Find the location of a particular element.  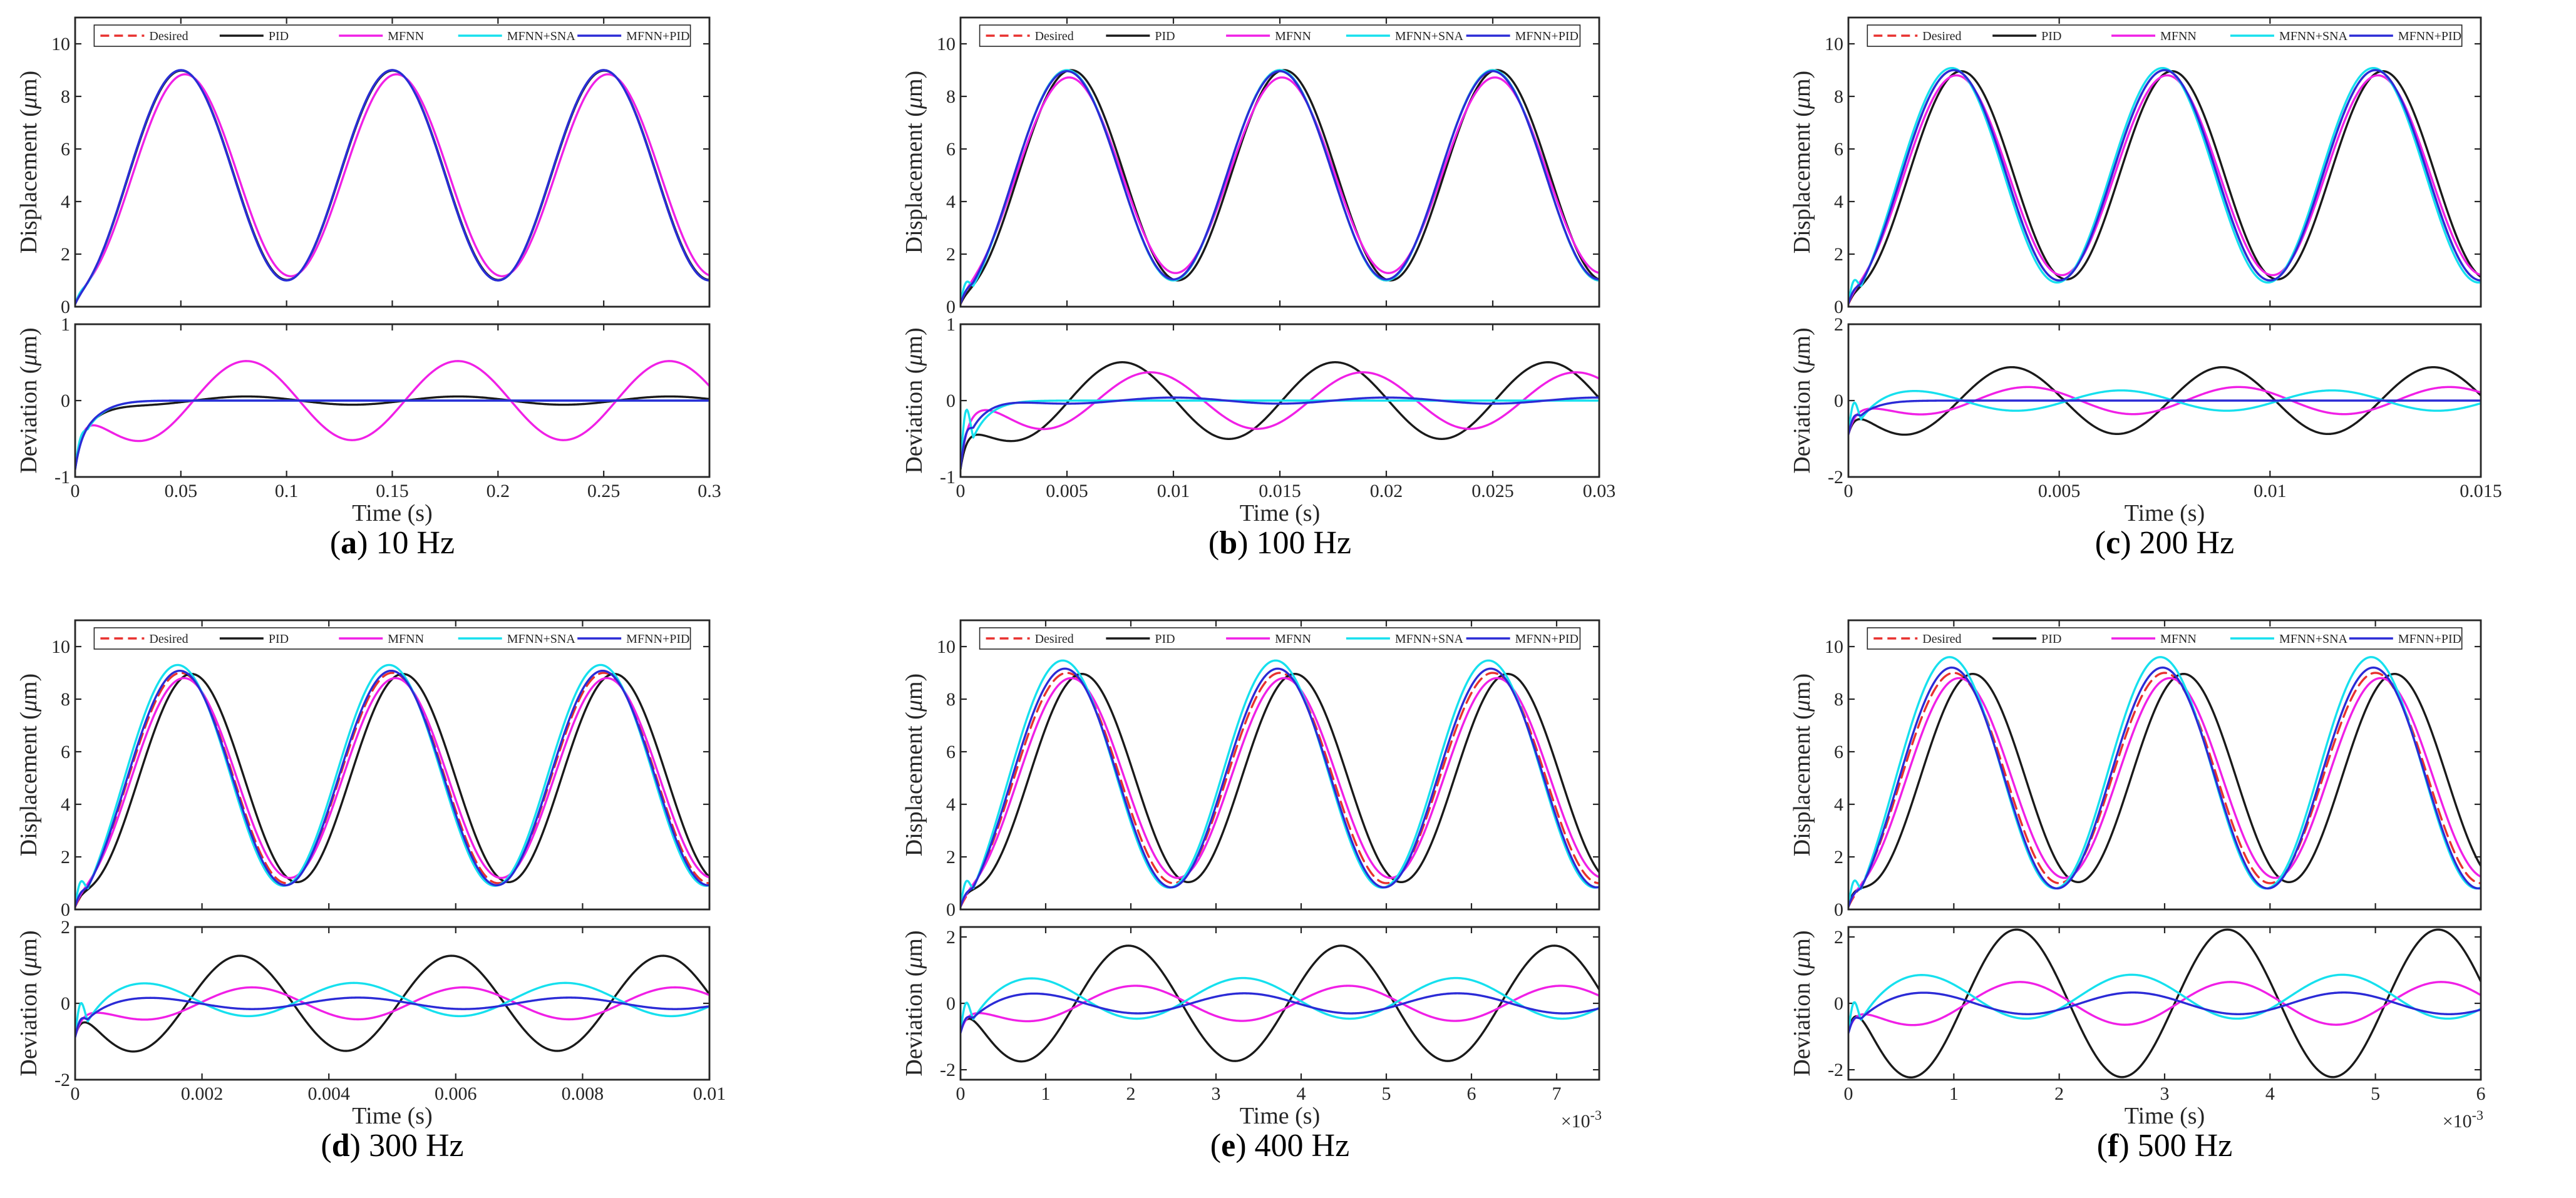

bottom-axes-frame is located at coordinates (1280, 1003).